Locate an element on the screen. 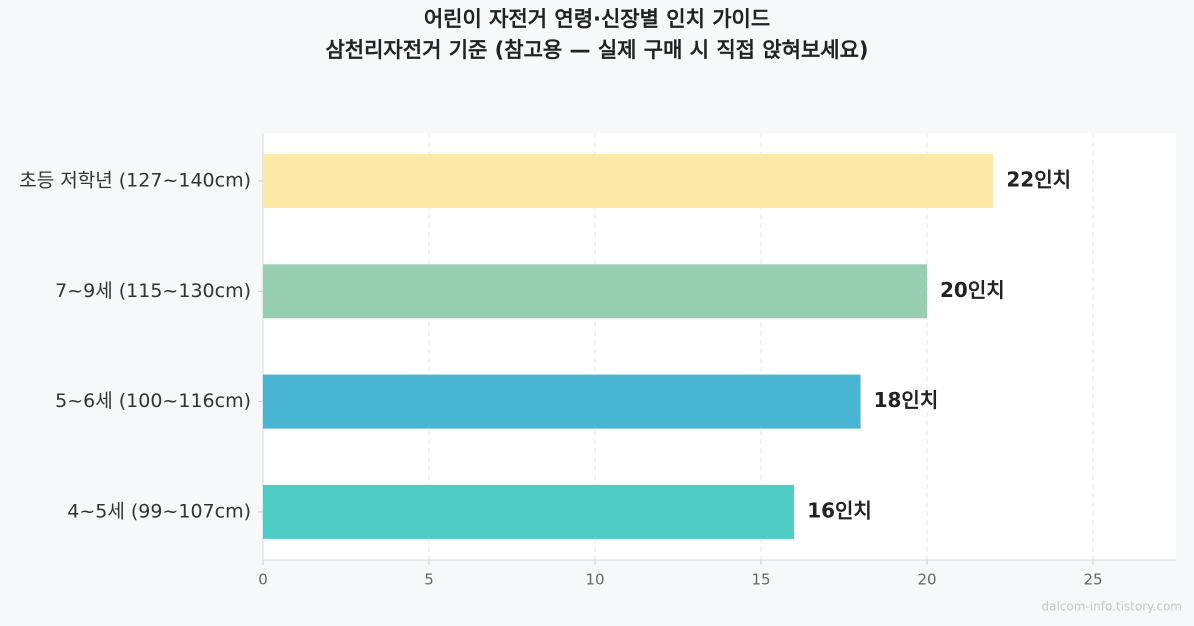 The height and width of the screenshot is (626, 1194). x-tick-label: 15 is located at coordinates (760, 580).